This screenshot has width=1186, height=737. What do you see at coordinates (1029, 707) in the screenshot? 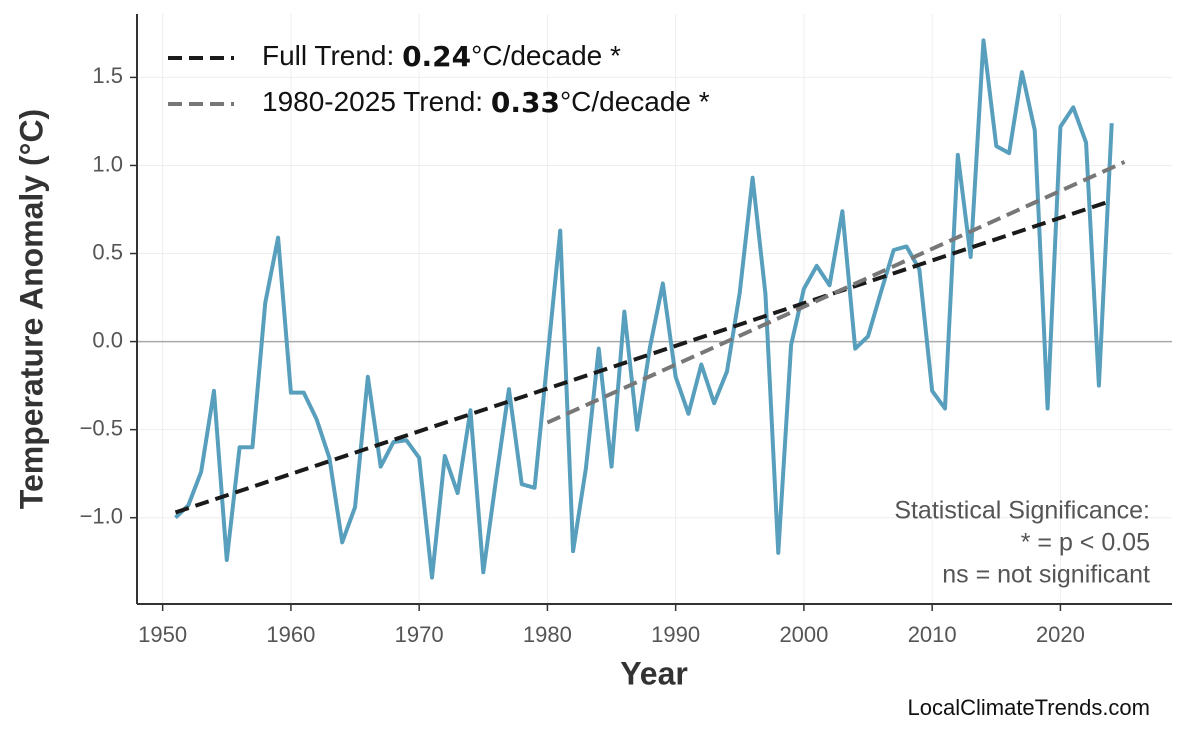
I see `source: LocalClimateTrends.com` at bounding box center [1029, 707].